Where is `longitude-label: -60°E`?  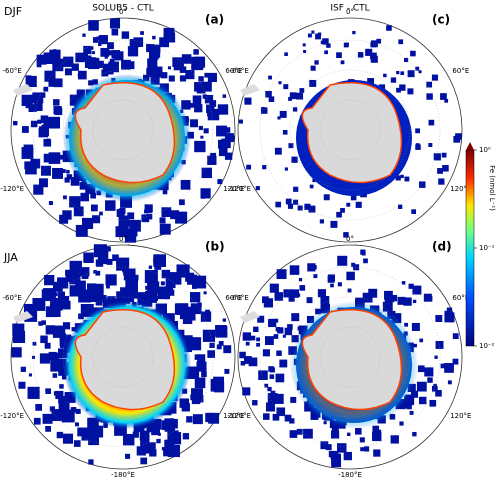 longitude-label: -60°E is located at coordinates (238, 71).